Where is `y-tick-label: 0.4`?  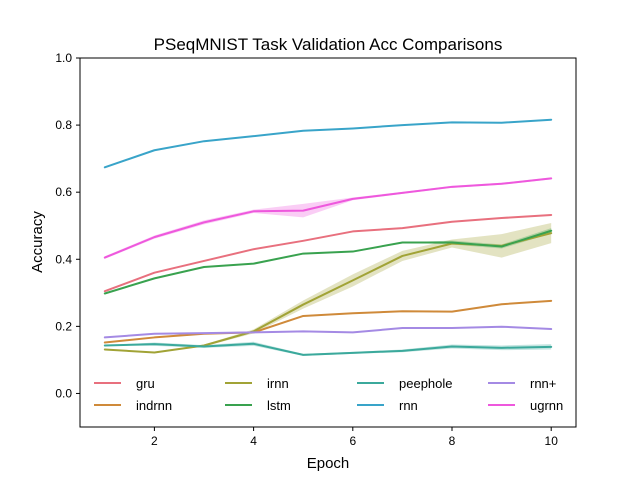 y-tick-label: 0.4 is located at coordinates (63, 259).